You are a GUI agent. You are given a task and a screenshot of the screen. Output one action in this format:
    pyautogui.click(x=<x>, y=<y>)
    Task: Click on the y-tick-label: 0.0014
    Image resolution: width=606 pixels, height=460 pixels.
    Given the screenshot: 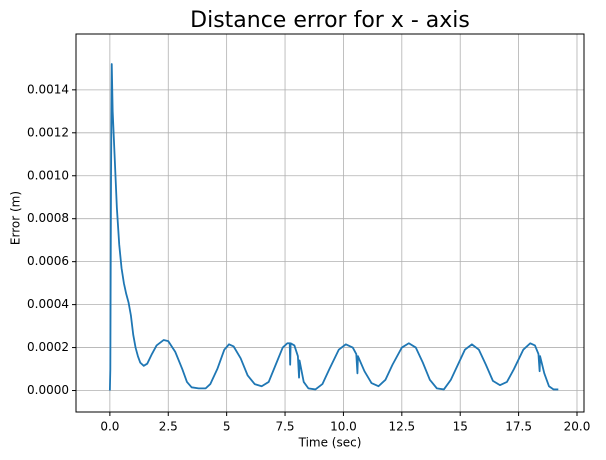 What is the action you would take?
    pyautogui.click(x=48, y=89)
    